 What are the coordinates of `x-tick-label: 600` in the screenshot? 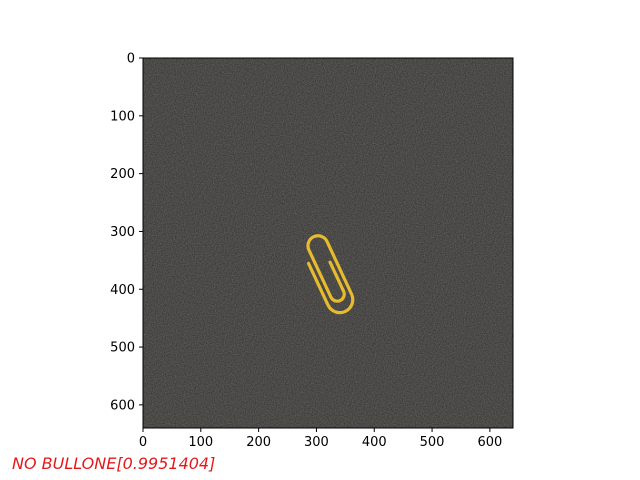 It's located at (489, 442).